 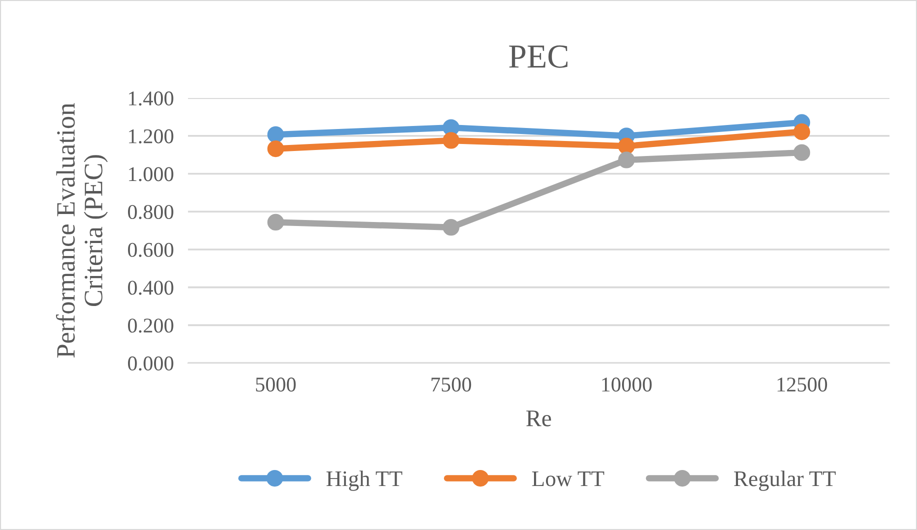 What do you see at coordinates (151, 287) in the screenshot?
I see `y-tick-label: 0.400` at bounding box center [151, 287].